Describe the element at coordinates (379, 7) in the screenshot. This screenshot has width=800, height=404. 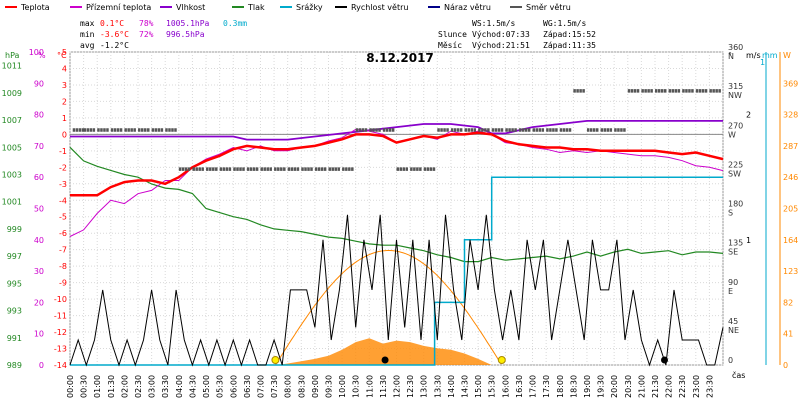
I see `legend-label: Rychlost větru` at that location.